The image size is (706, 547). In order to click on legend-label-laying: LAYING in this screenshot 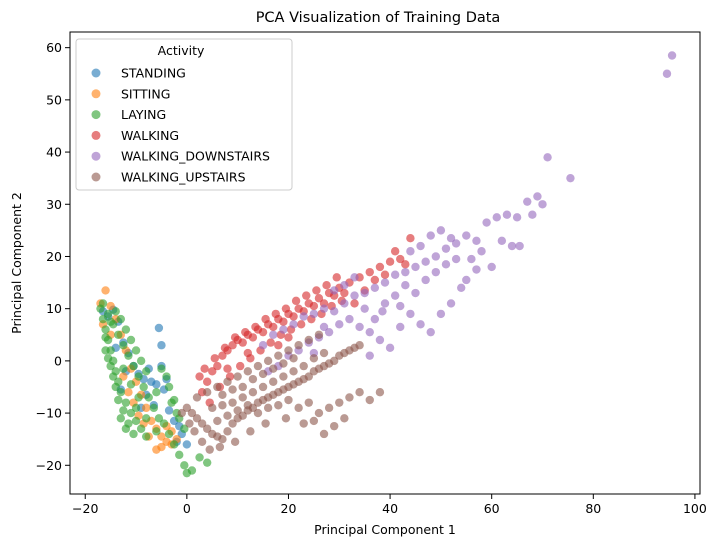, I will do `click(143, 114)`.